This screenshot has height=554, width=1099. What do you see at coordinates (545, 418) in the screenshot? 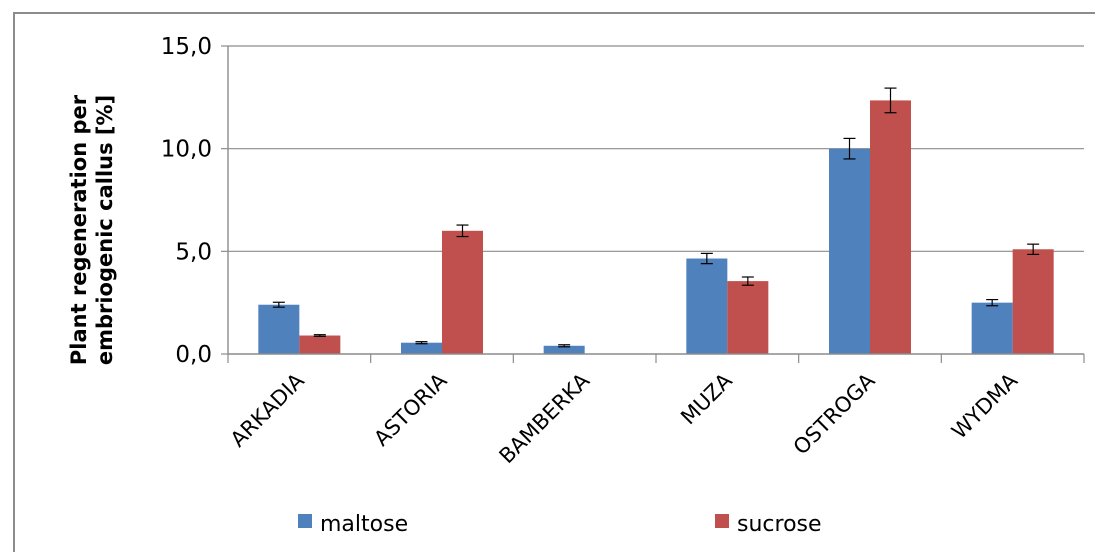
I see `x-tick-label-bamberka: BAMBERKA` at bounding box center [545, 418].